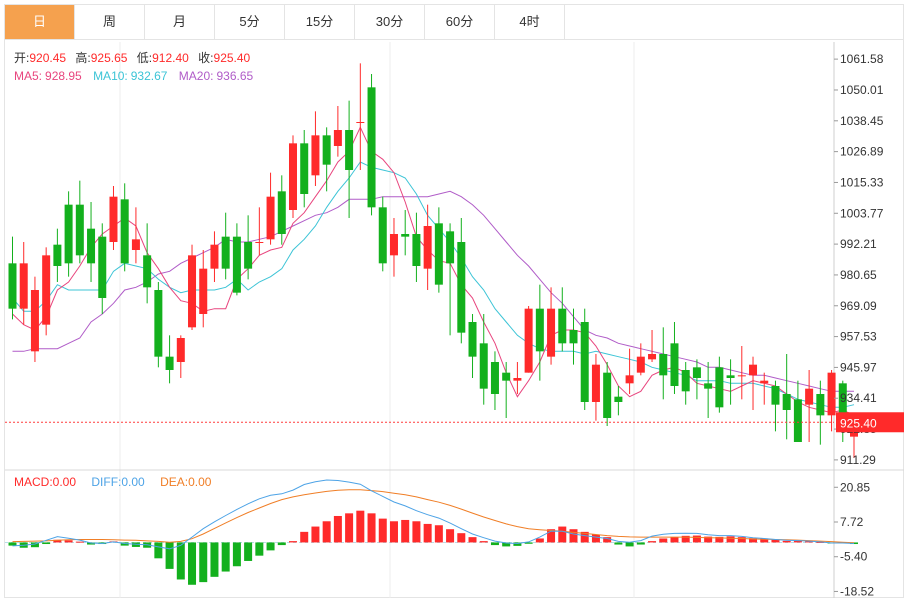 This screenshot has width=908, height=602. I want to click on macd-readout: MACD:0.00 DIFF:0.00 DEA:0.00, so click(113, 482).